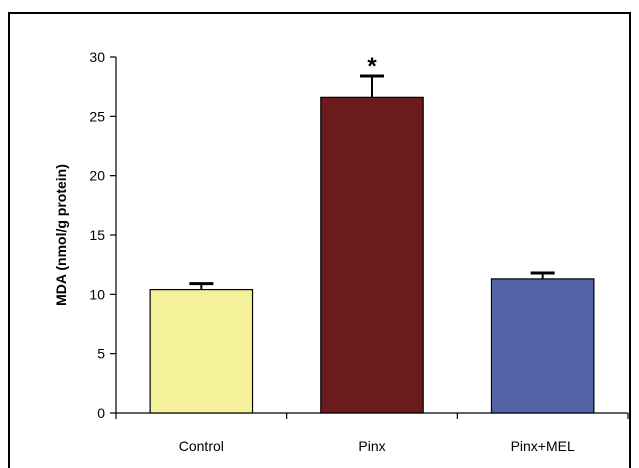 This screenshot has width=639, height=468. I want to click on annotations: *, so click(372, 66).